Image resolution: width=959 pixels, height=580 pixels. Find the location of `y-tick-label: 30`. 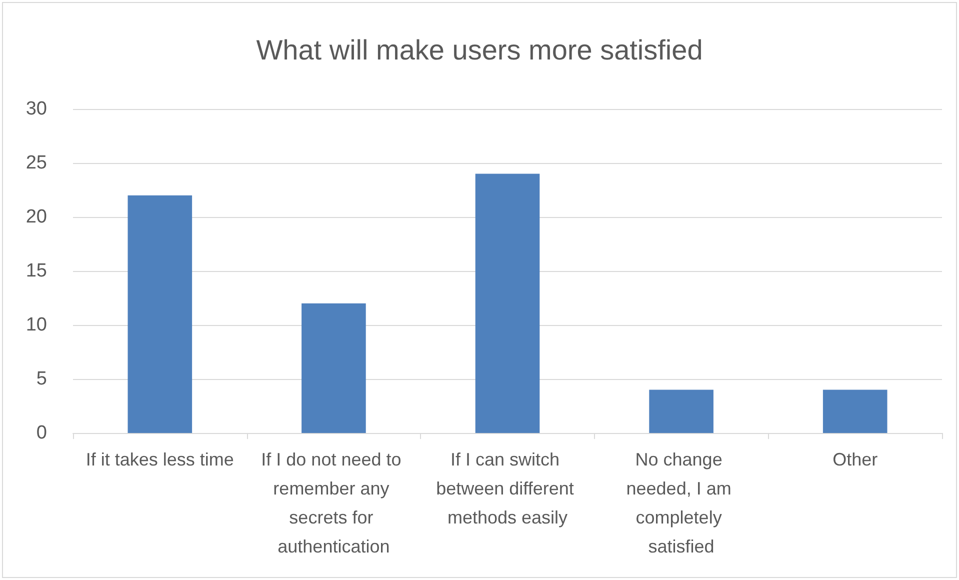

y-tick-label: 30 is located at coordinates (36, 109).